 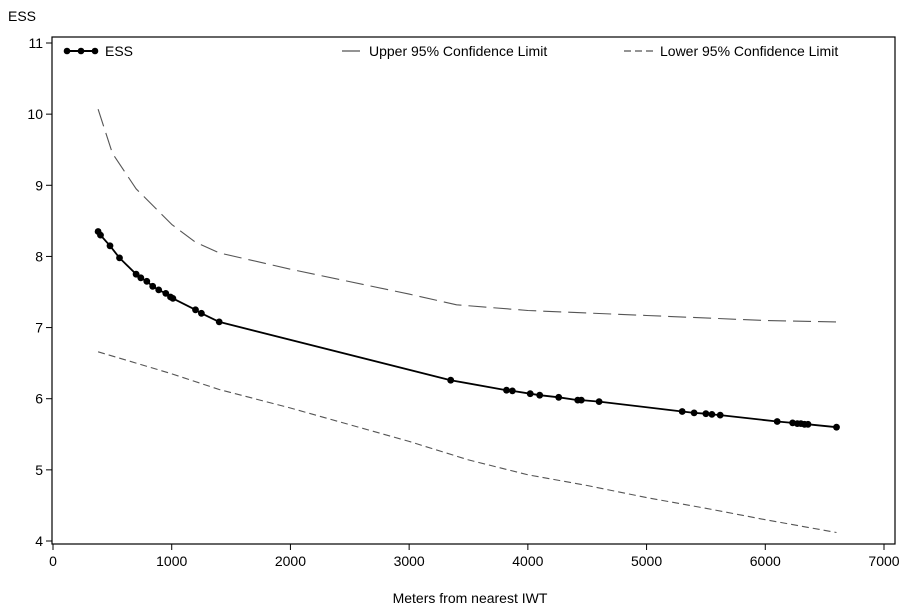 I want to click on legend-item-upper: Upper 95% Confidence Limit, so click(x=444, y=51).